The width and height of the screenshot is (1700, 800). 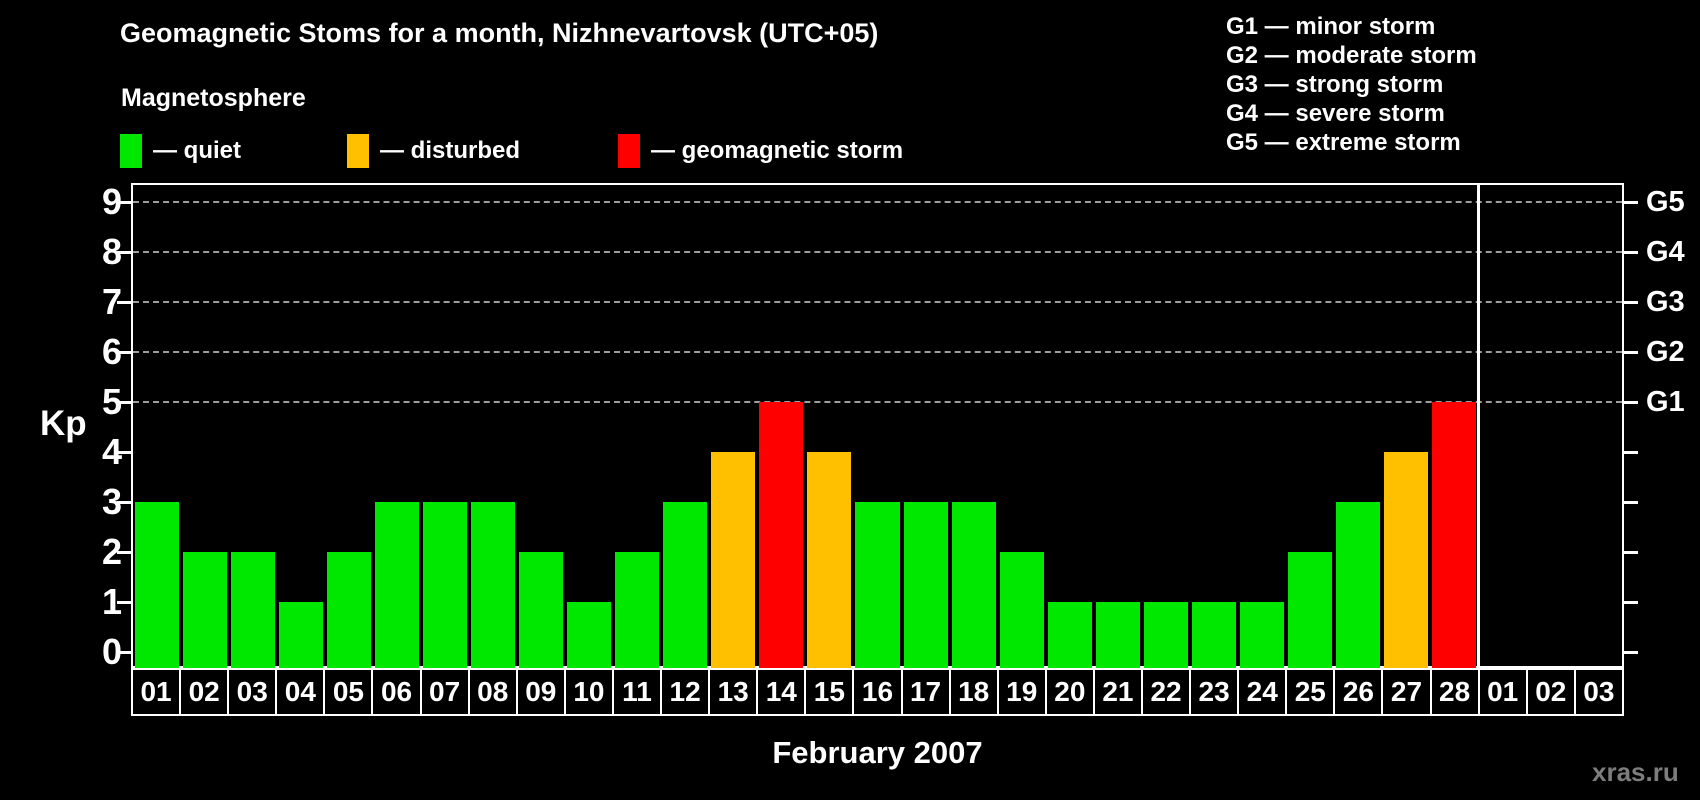 I want to click on legend-item-disturbed: — disturbed, so click(x=433, y=150).